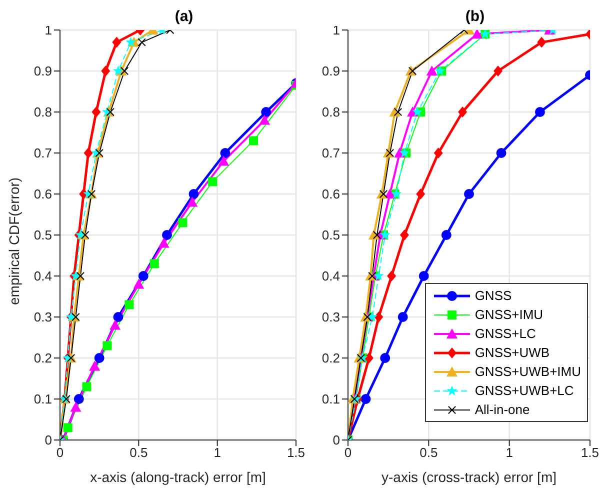 The image size is (610, 493). I want to click on y-tick-label: 0.4, so click(43, 276).